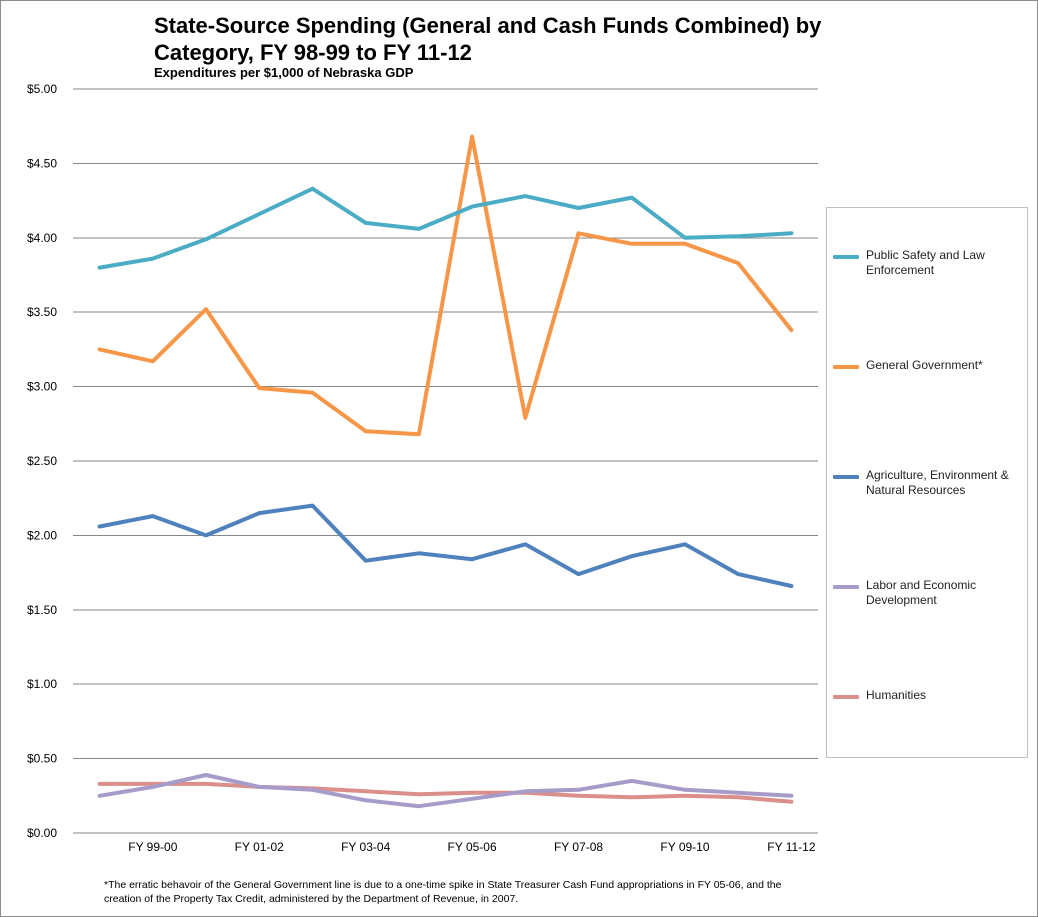  Describe the element at coordinates (42, 238) in the screenshot. I see `y-tick-label: $4.00` at that location.